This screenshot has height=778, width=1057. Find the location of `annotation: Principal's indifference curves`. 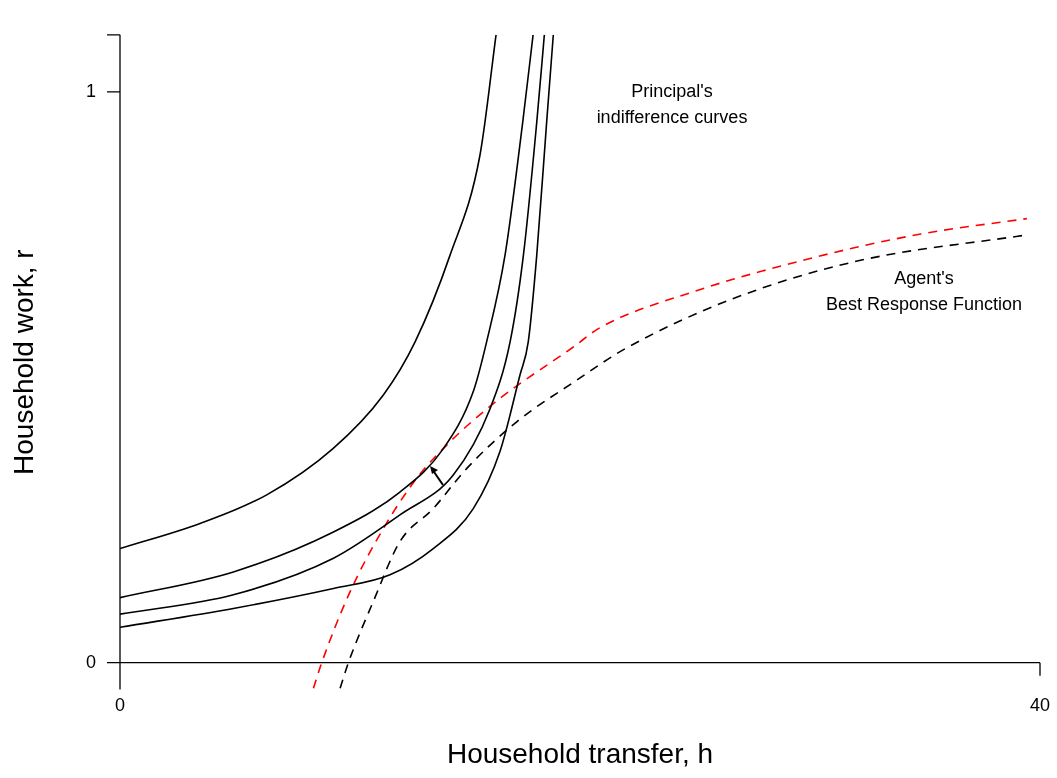

annotation: Principal's indifference curves is located at coordinates (672, 104).